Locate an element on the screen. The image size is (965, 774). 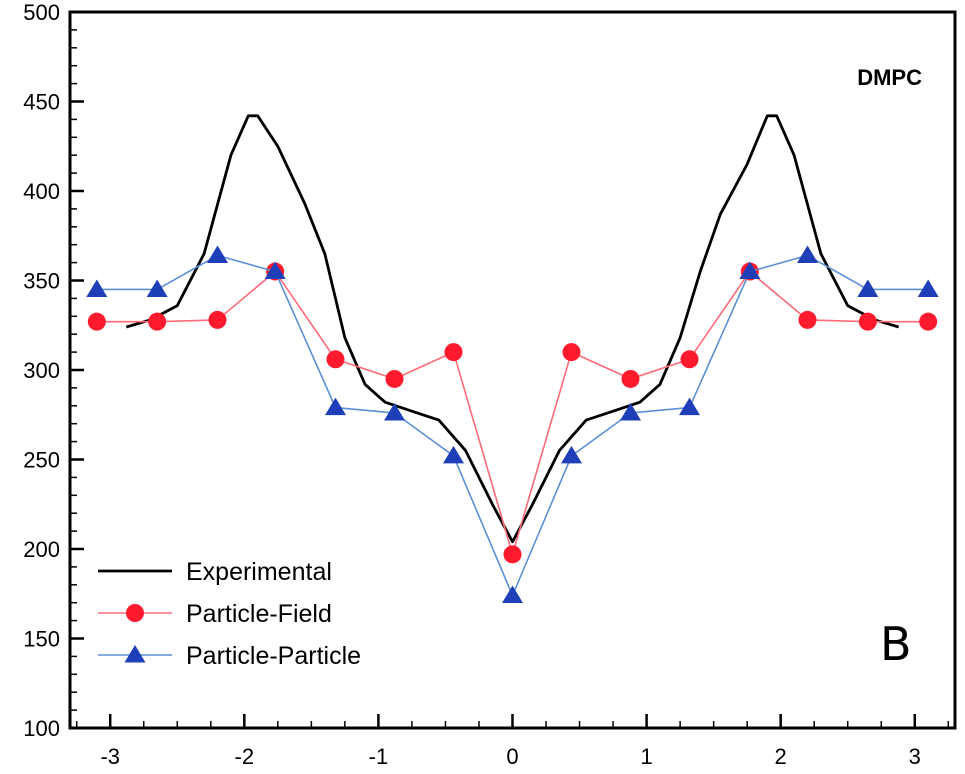
x-tick-label: -1 is located at coordinates (379, 756).